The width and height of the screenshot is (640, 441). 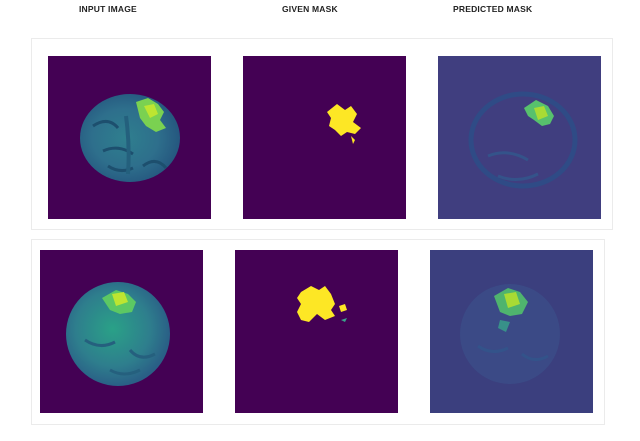 I want to click on header-input-image: INPUT IMAGE, so click(x=108, y=9).